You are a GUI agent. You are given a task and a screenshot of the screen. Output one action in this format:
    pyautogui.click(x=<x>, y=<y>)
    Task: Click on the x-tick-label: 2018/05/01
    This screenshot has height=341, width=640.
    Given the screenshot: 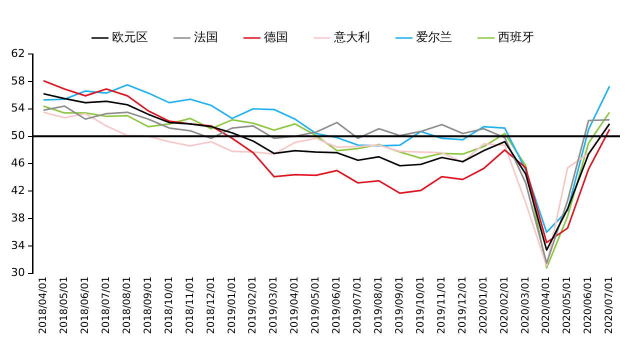 What is the action you would take?
    pyautogui.click(x=64, y=305)
    